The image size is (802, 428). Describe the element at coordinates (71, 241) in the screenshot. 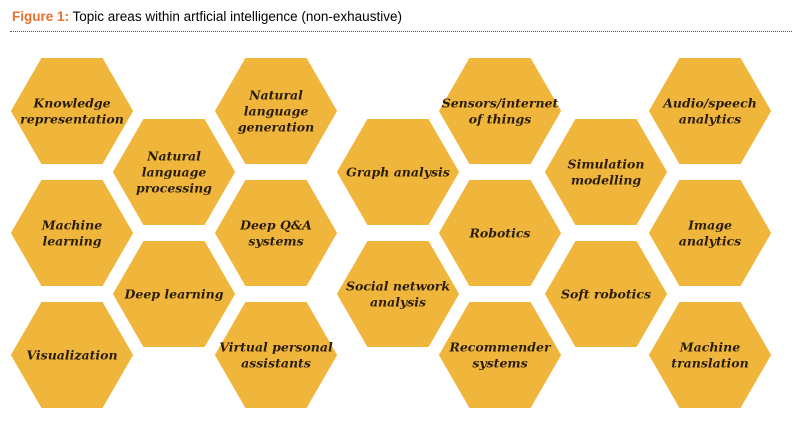

I see `hex-label-line: learning` at that location.